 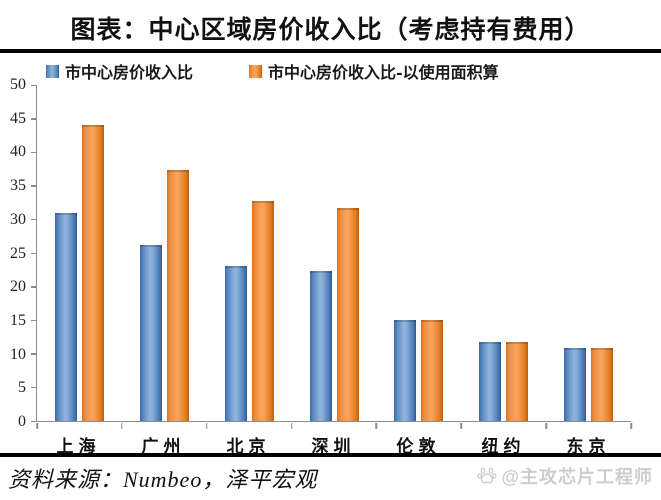 What do you see at coordinates (330, 51) in the screenshot?
I see `top-divider` at bounding box center [330, 51].